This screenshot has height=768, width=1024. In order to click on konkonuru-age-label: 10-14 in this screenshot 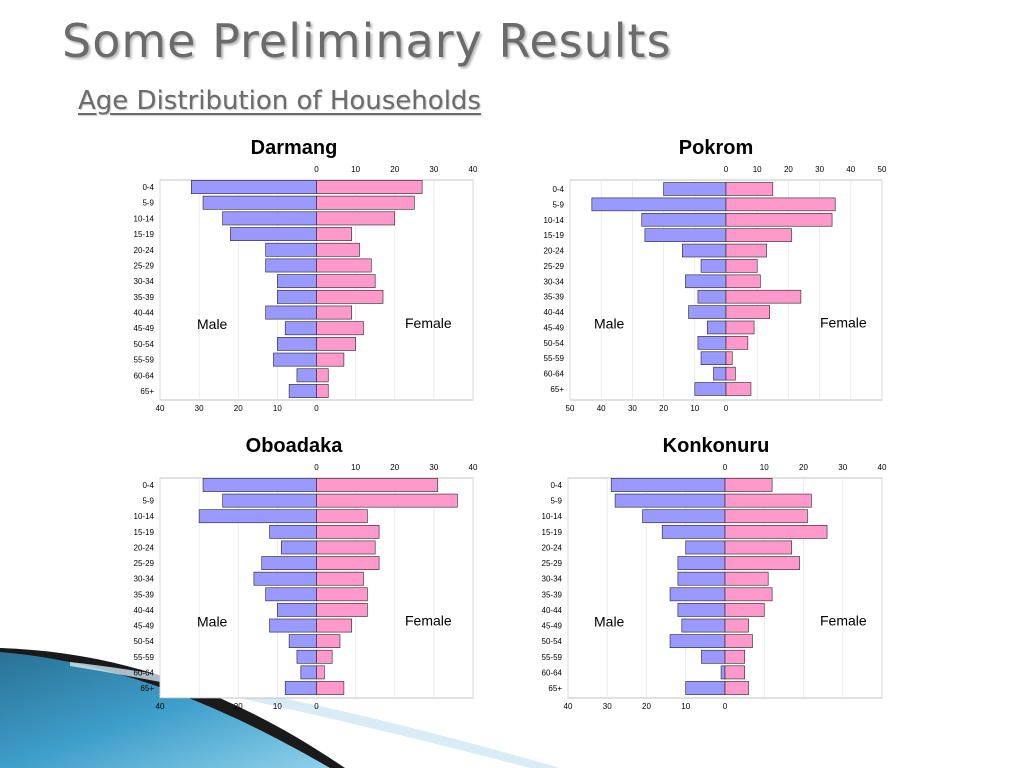, I will do `click(552, 516)`.